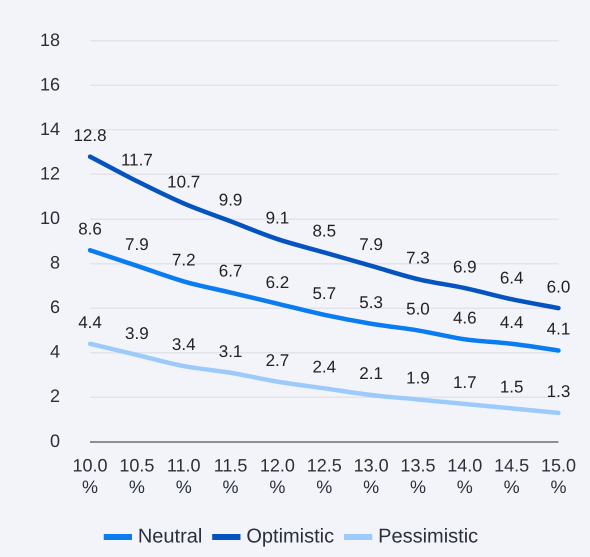 The width and height of the screenshot is (590, 557). I want to click on legend-label: Optimistic, so click(290, 537).